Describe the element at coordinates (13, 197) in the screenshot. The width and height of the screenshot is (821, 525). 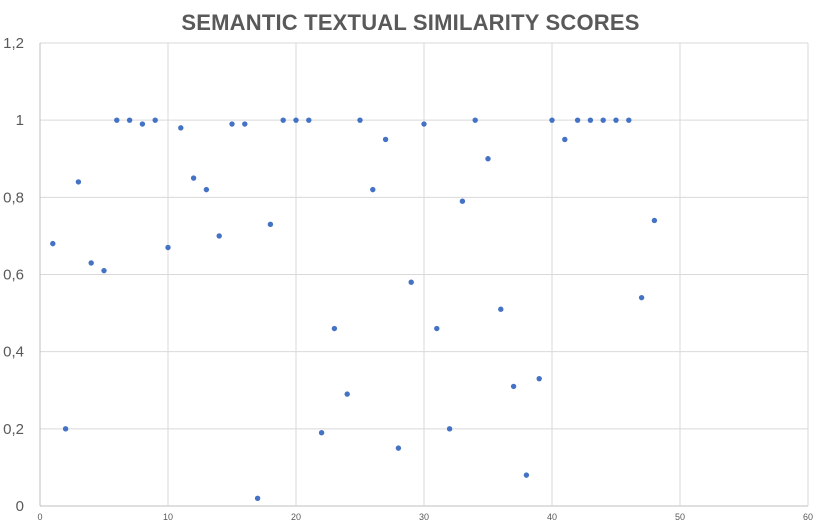
I see `y-tick-label: 0,8` at that location.